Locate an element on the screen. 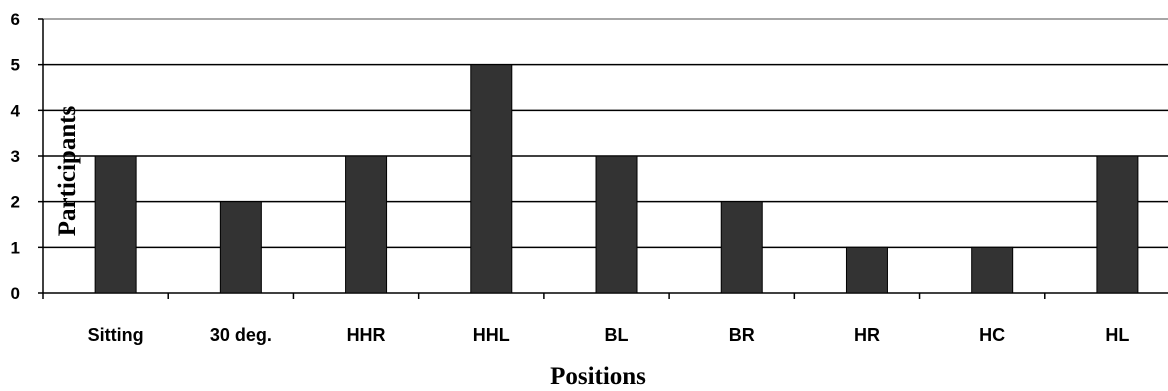 The height and width of the screenshot is (391, 1168). x-tick-label: BR is located at coordinates (742, 335).